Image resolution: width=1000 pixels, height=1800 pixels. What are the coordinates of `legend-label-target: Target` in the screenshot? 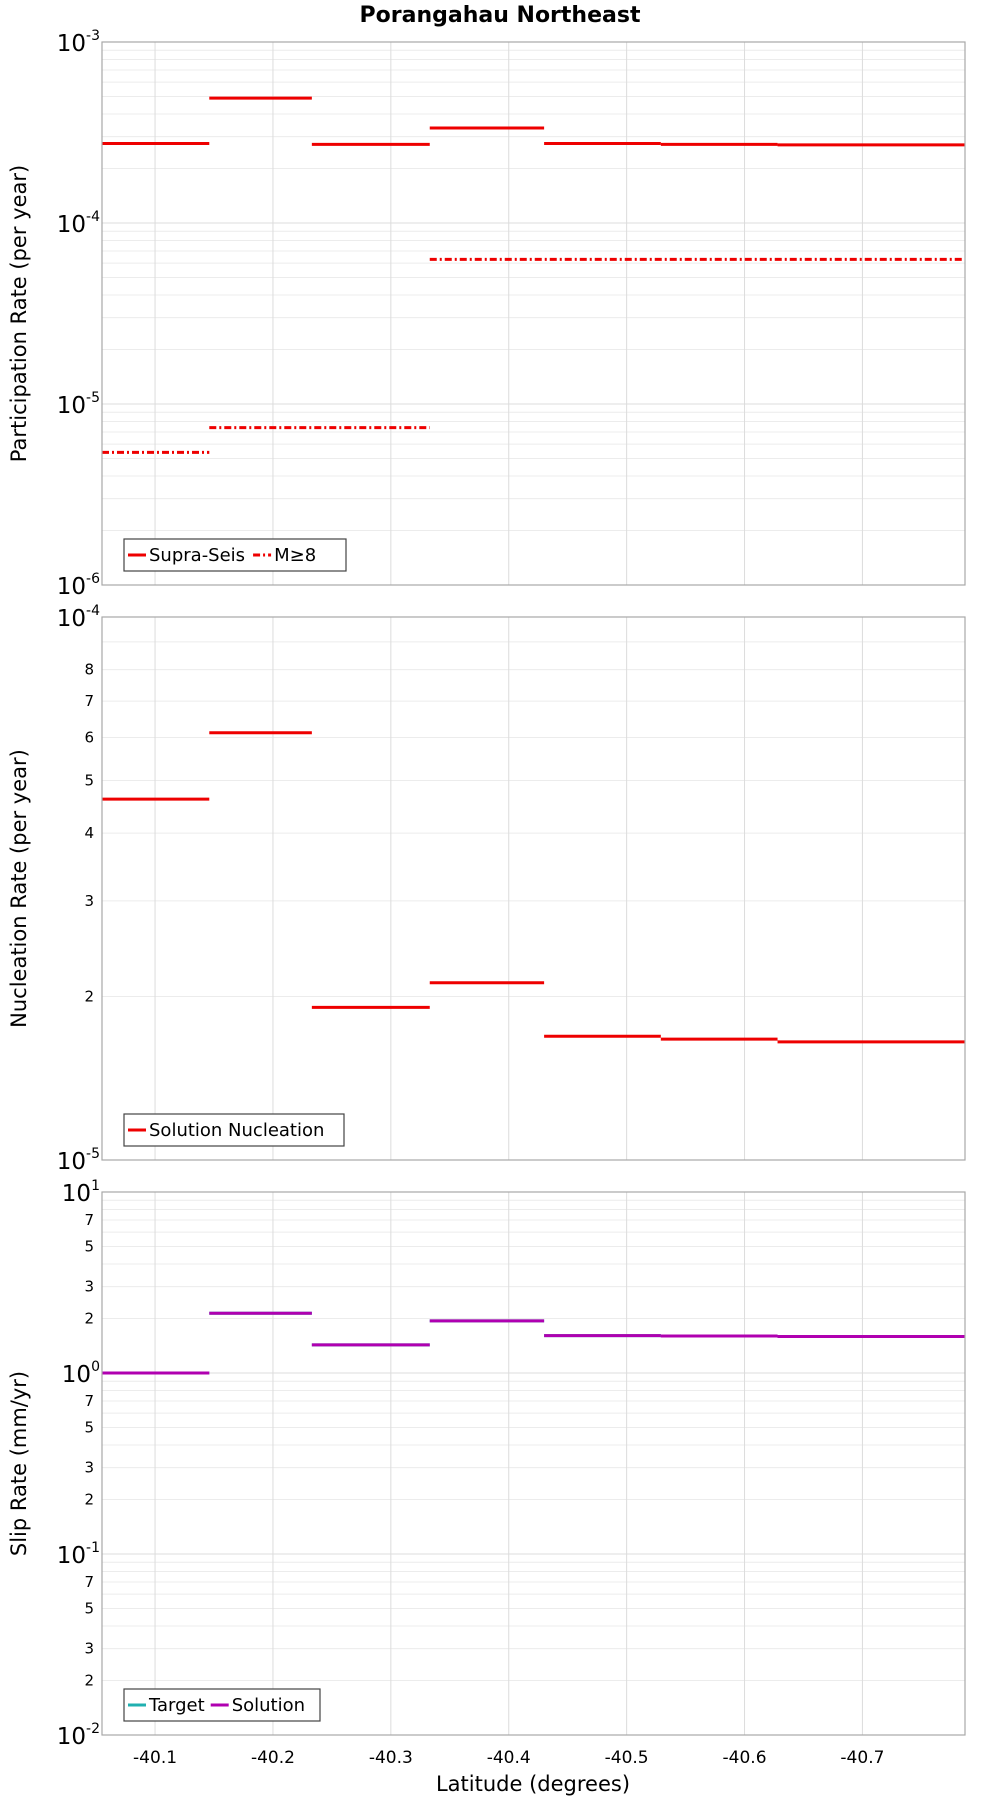 It's located at (176, 1705).